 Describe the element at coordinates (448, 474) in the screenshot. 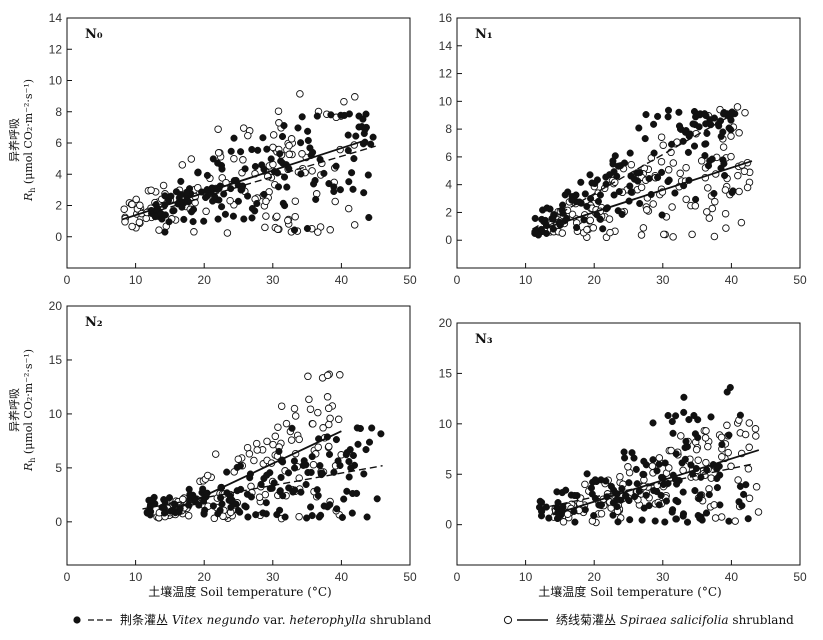

I see `y-tick-label: 5` at that location.